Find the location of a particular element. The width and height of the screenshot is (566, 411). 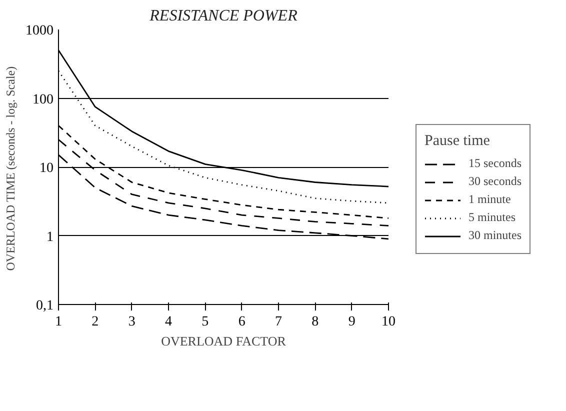

y-axis-title: OVERLOAD TIME (seconds - log. Scale) is located at coordinates (11, 168).